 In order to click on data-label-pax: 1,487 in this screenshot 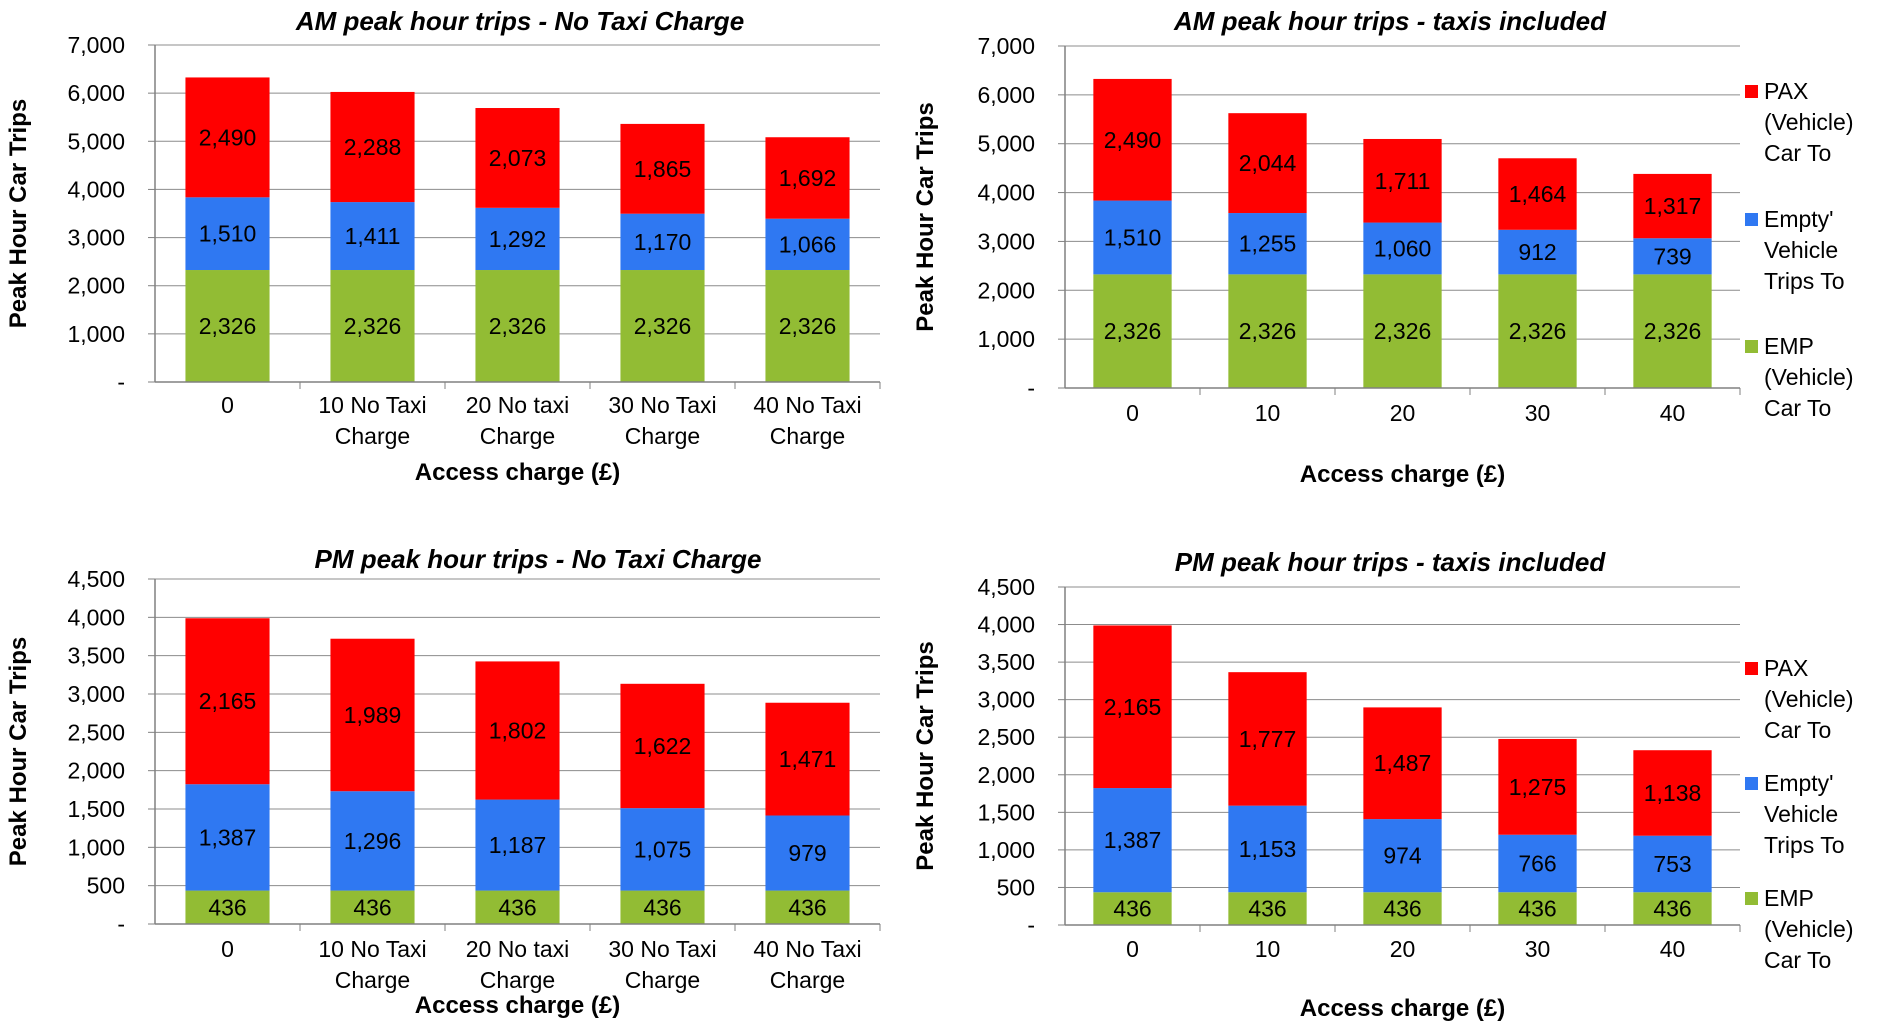, I will do `click(1403, 763)`.